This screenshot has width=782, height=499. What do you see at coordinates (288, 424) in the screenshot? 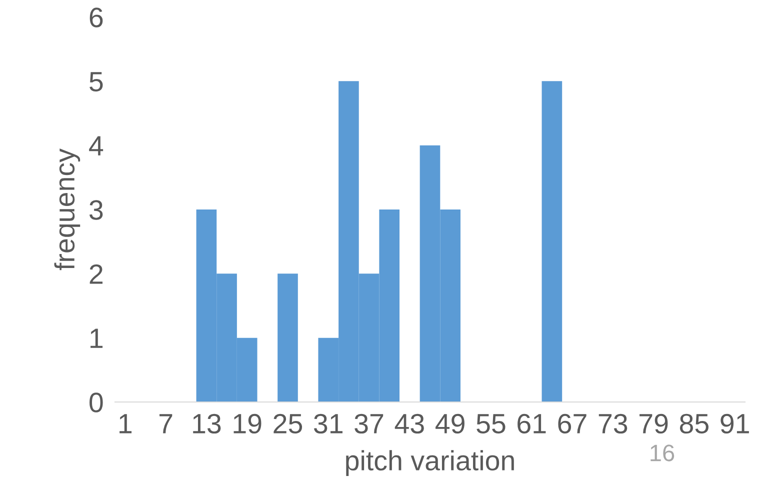
I see `x-tick-label: 25` at bounding box center [288, 424].